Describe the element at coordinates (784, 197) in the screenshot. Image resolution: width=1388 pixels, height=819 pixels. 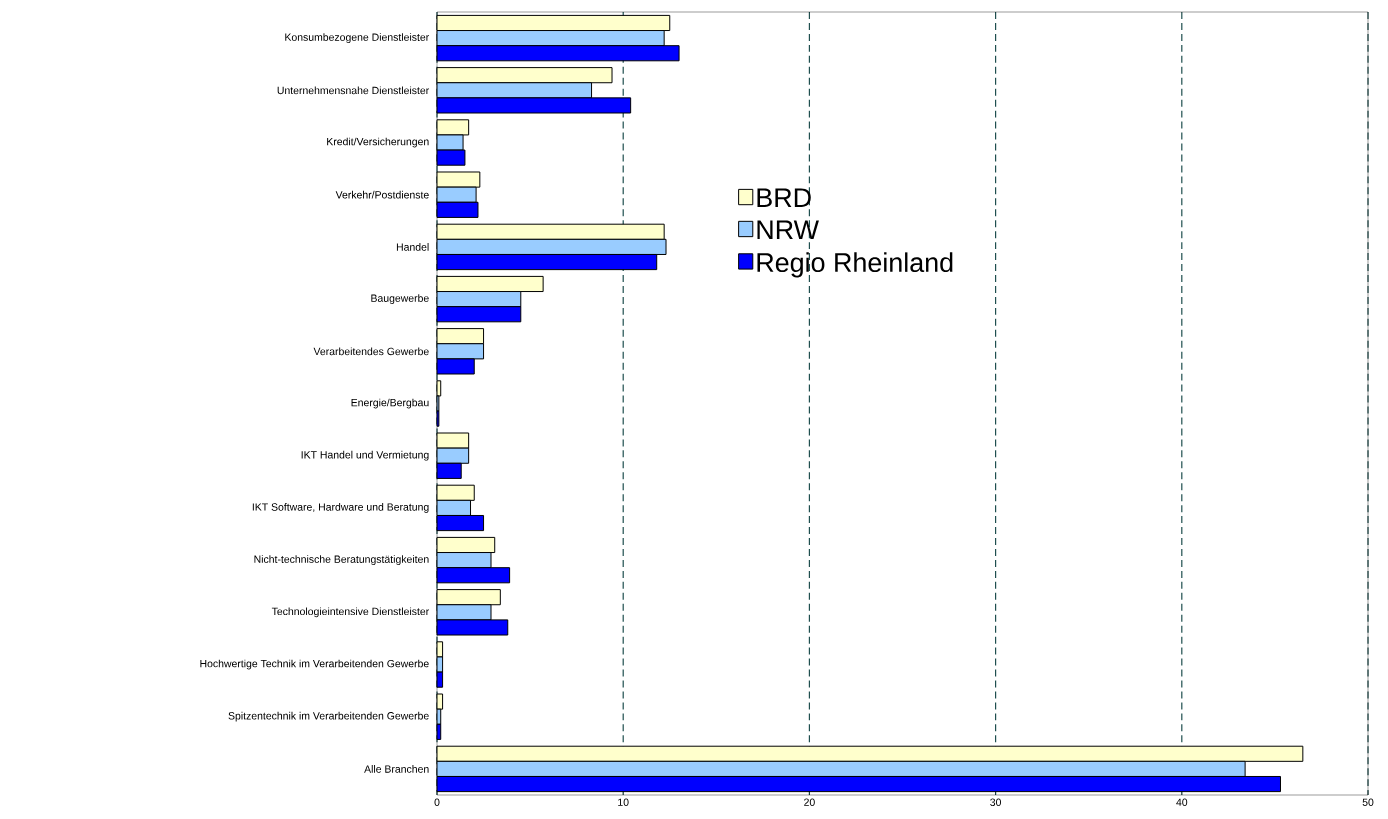
I see `legend-label: BRD` at that location.